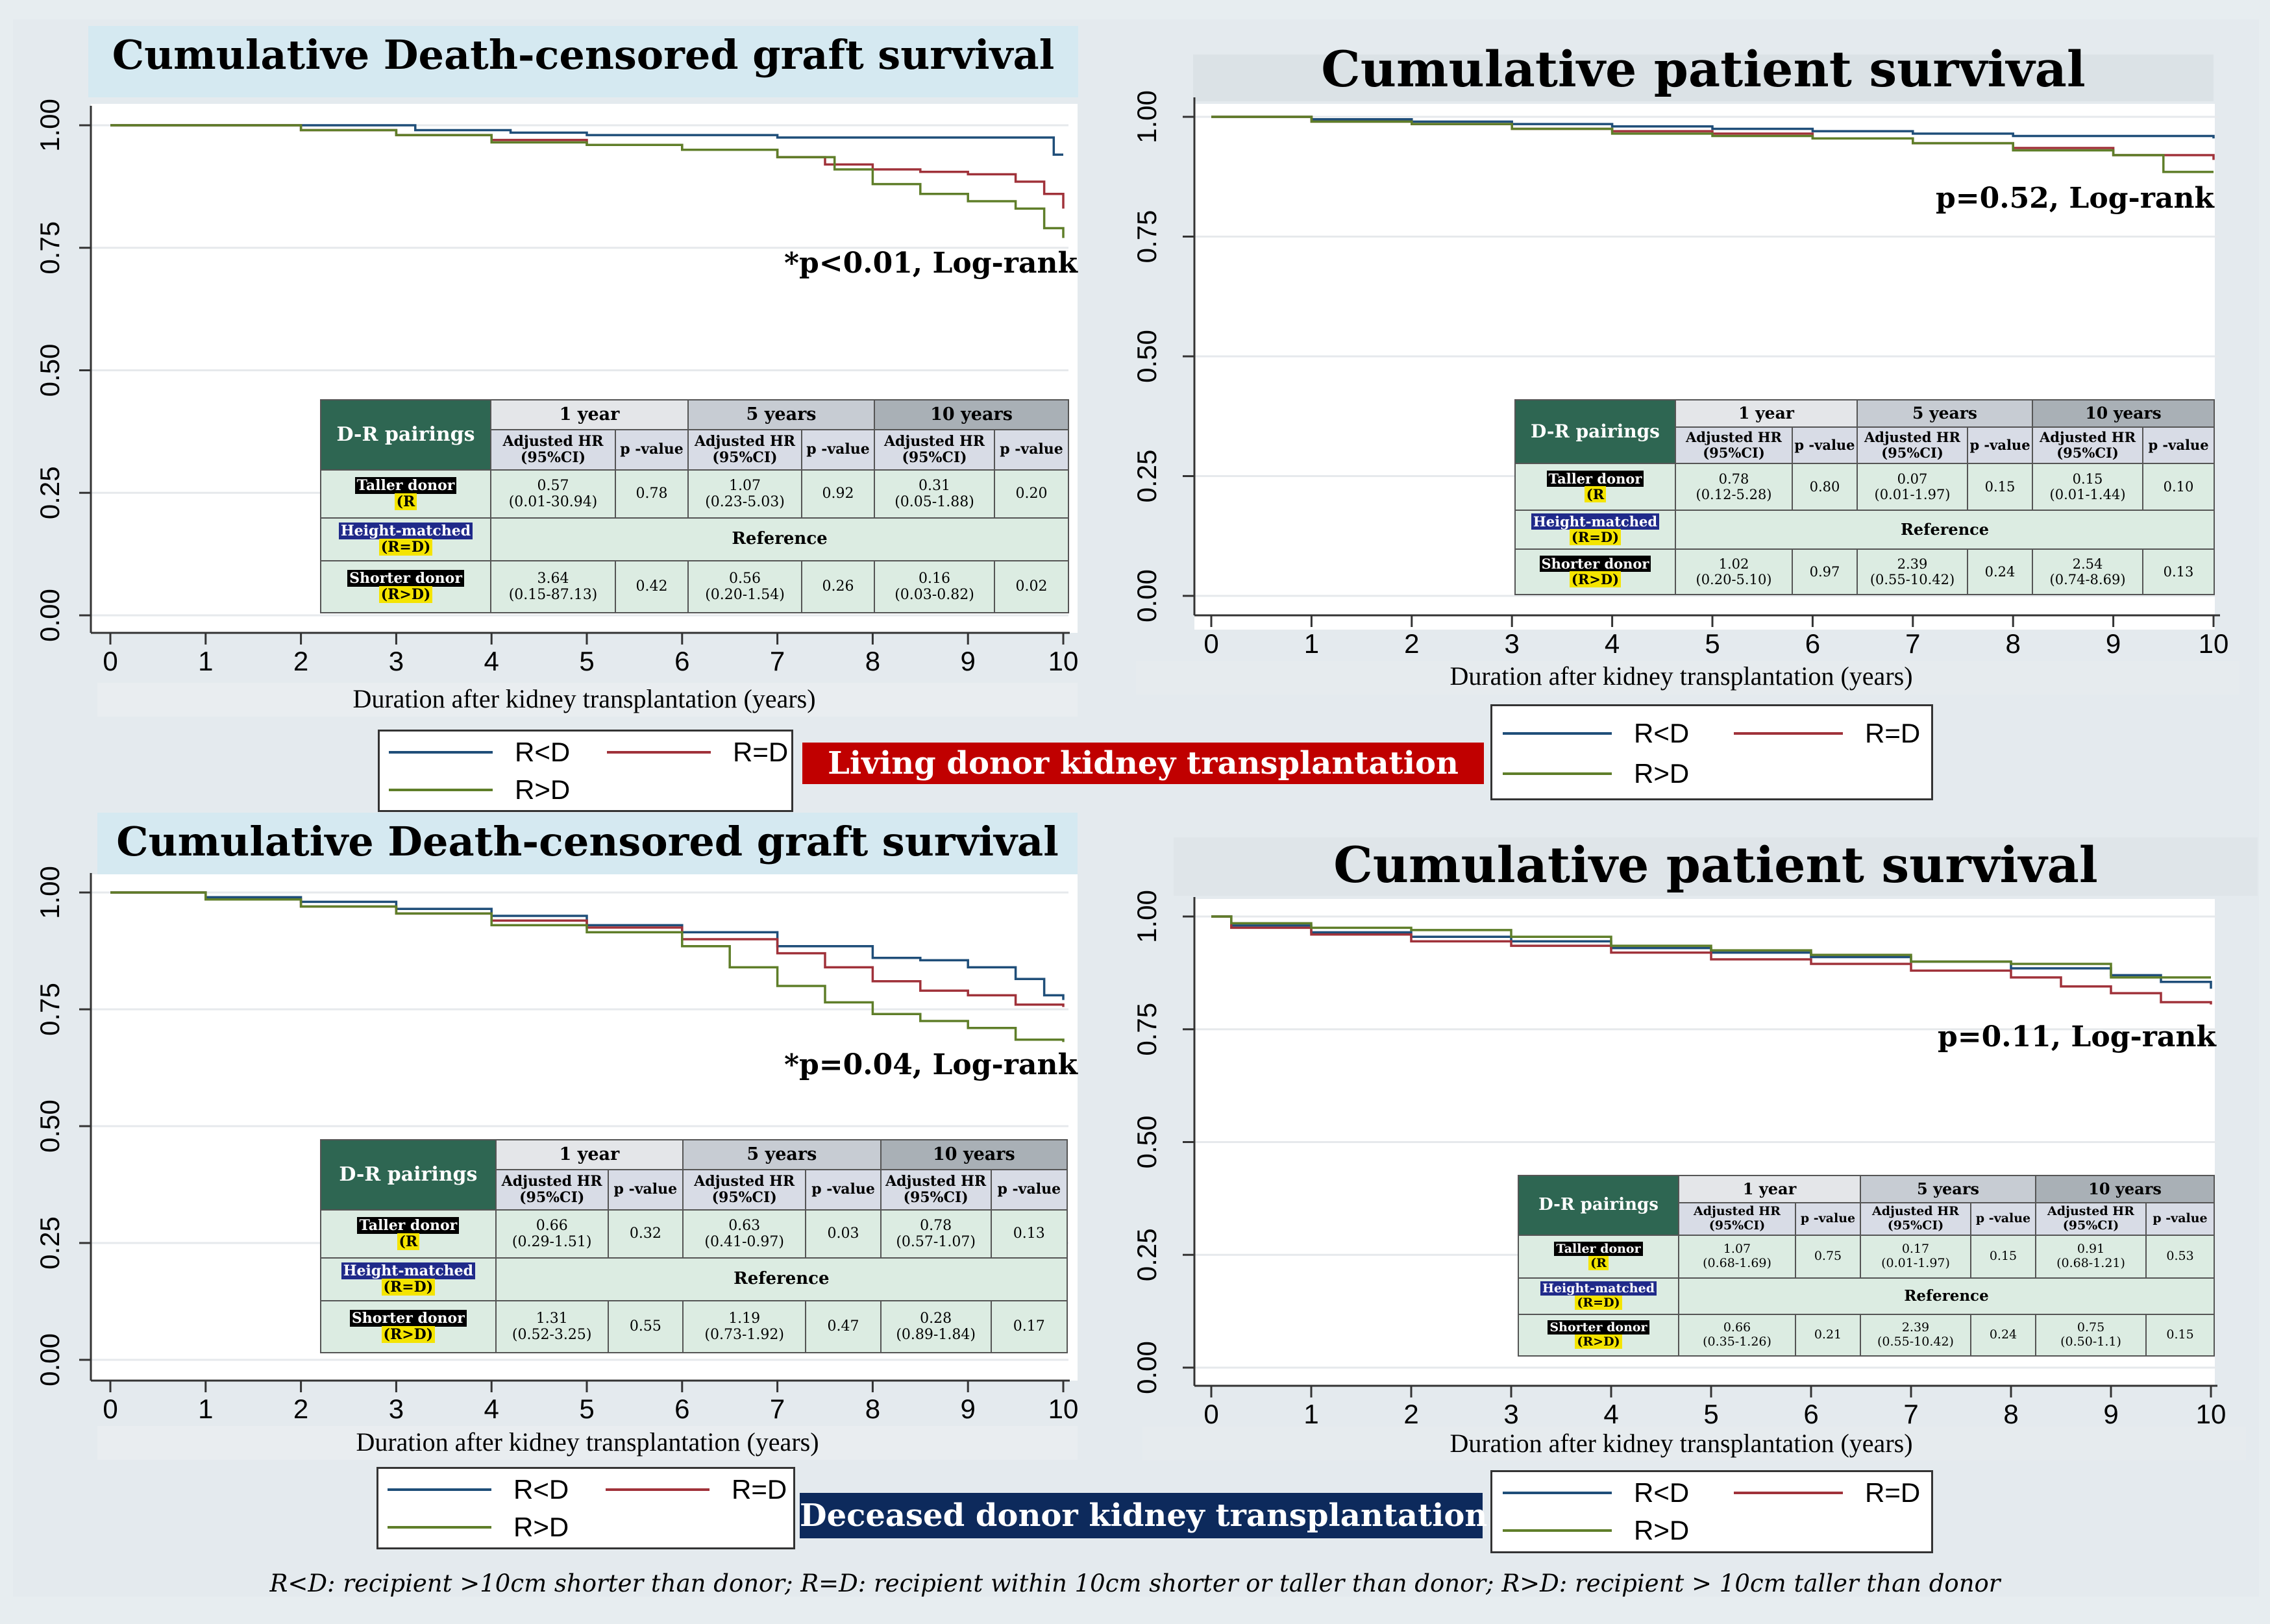 This screenshot has height=1624, width=2270. Describe the element at coordinates (1711, 947) in the screenshot. I see `survival-curve-RgtD` at that location.